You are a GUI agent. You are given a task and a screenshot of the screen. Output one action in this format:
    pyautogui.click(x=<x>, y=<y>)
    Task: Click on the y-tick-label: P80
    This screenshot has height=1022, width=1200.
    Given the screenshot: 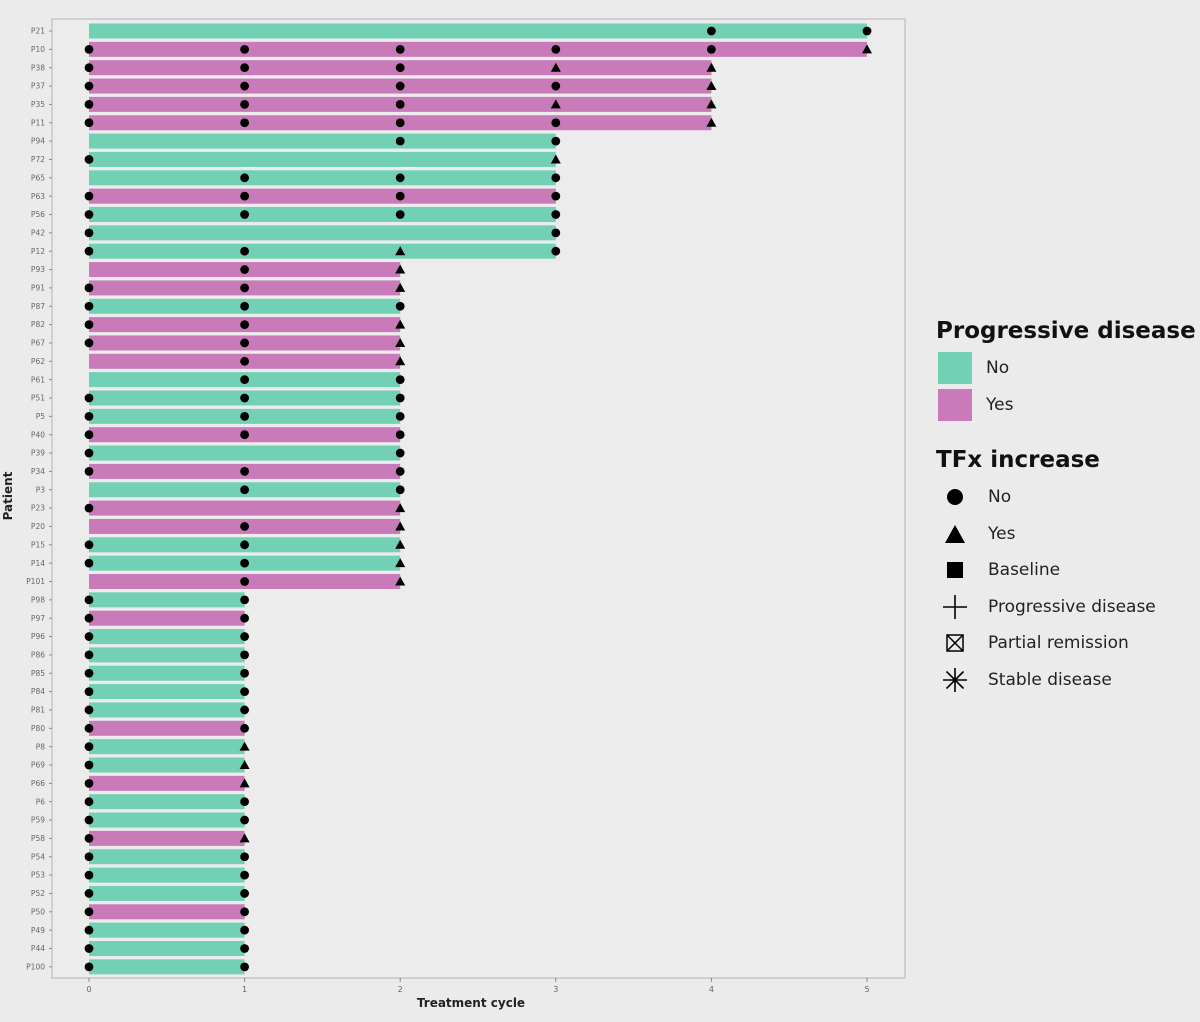 What is the action you would take?
    pyautogui.click(x=38, y=728)
    